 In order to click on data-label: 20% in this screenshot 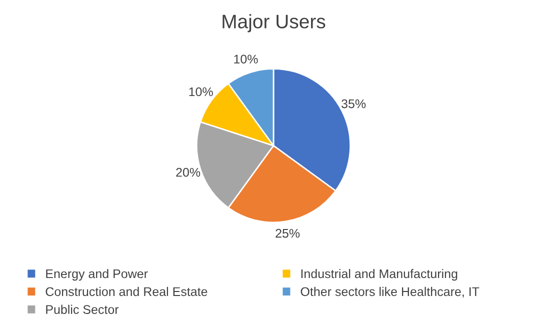, I will do `click(188, 172)`.